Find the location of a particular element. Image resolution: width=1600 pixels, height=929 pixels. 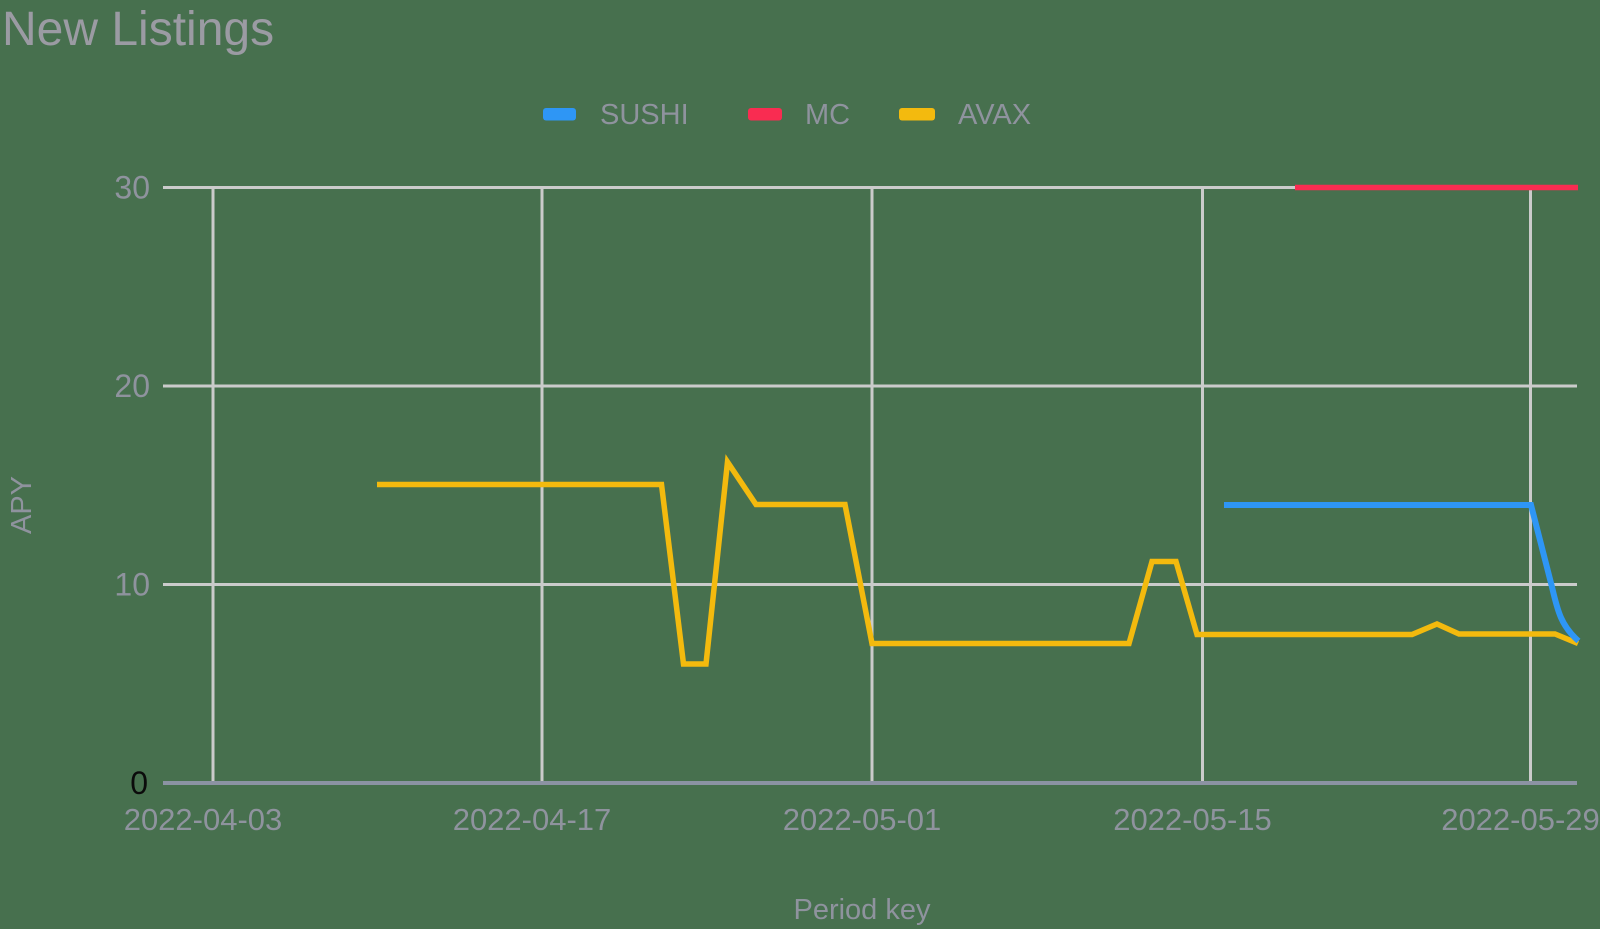

svg-text: 2022-04-17 is located at coordinates (532, 819).